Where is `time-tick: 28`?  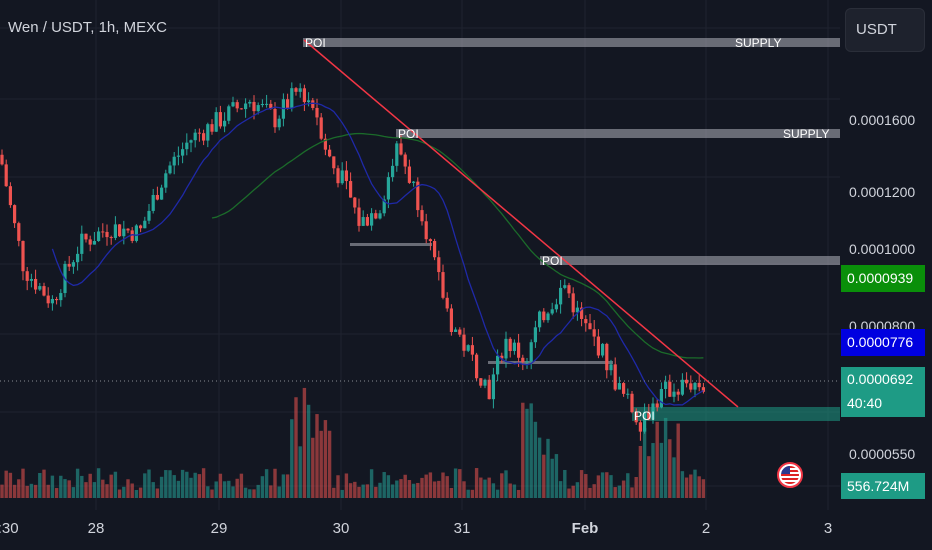
time-tick: 28 is located at coordinates (96, 528).